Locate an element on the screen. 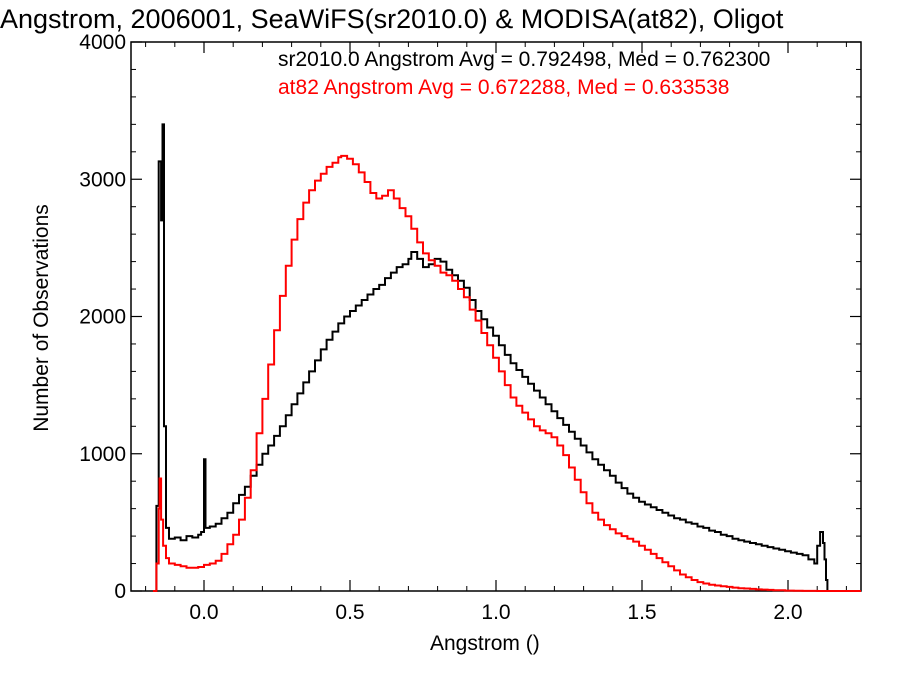 Image resolution: width=900 pixels, height=675 pixels. y-tick-label: 0 is located at coordinates (120, 591).